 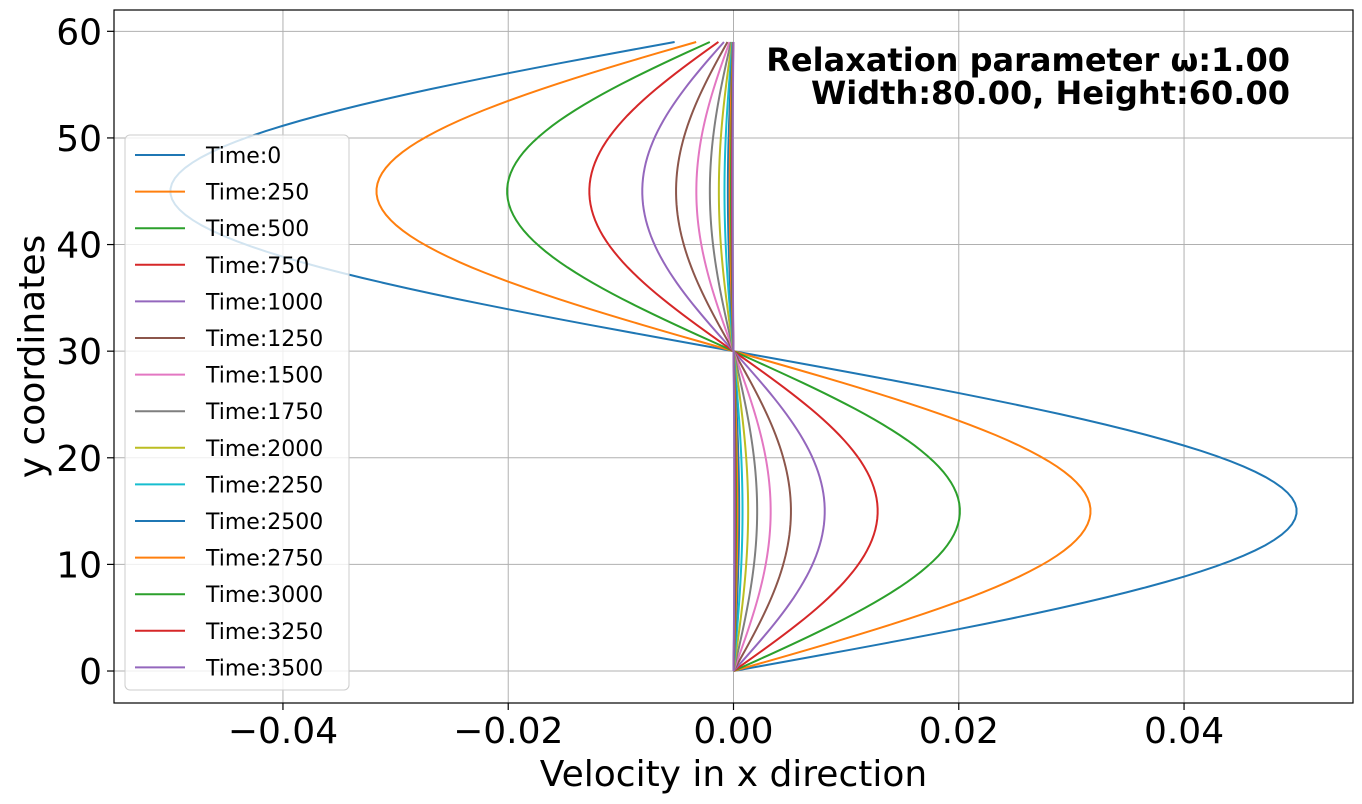 I want to click on legend-entry-label: Time:2500, so click(x=264, y=522).